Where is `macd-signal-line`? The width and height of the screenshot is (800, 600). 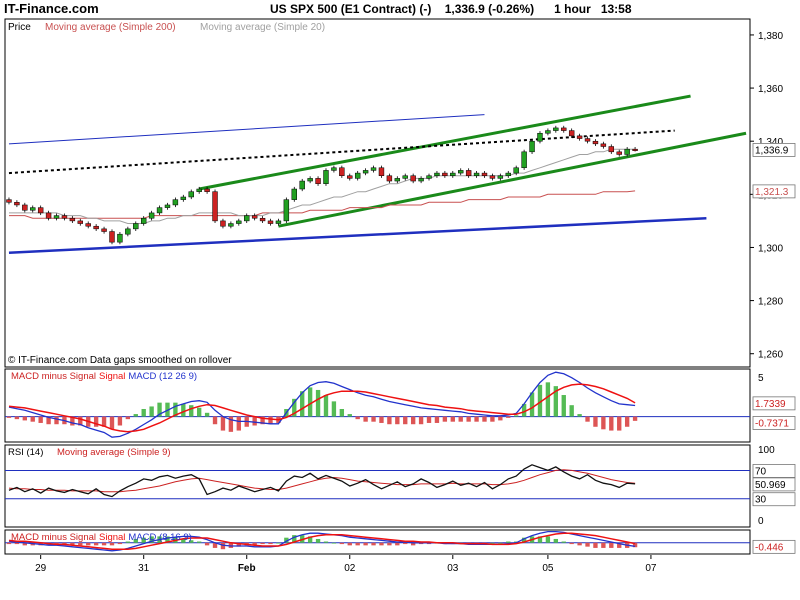
macd-signal-line is located at coordinates (322, 408).